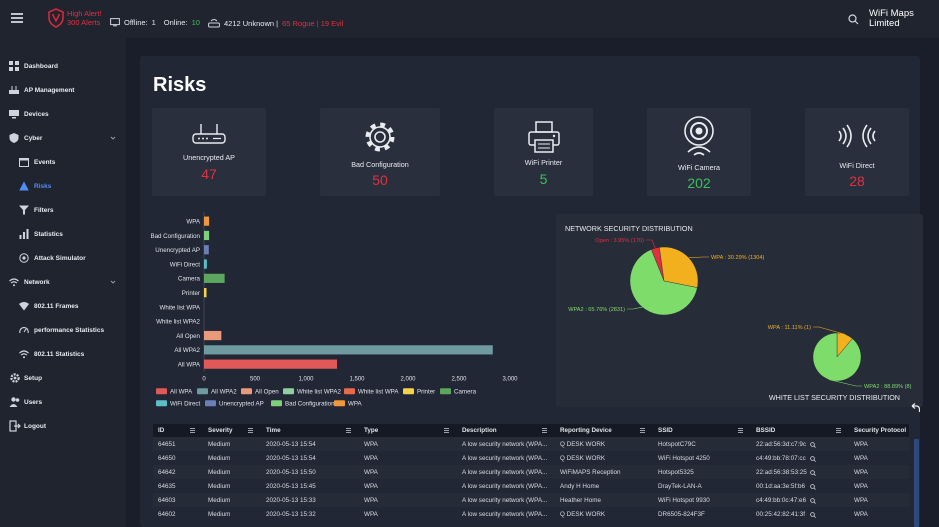  I want to click on legend-label: White list WPA, so click(378, 391).